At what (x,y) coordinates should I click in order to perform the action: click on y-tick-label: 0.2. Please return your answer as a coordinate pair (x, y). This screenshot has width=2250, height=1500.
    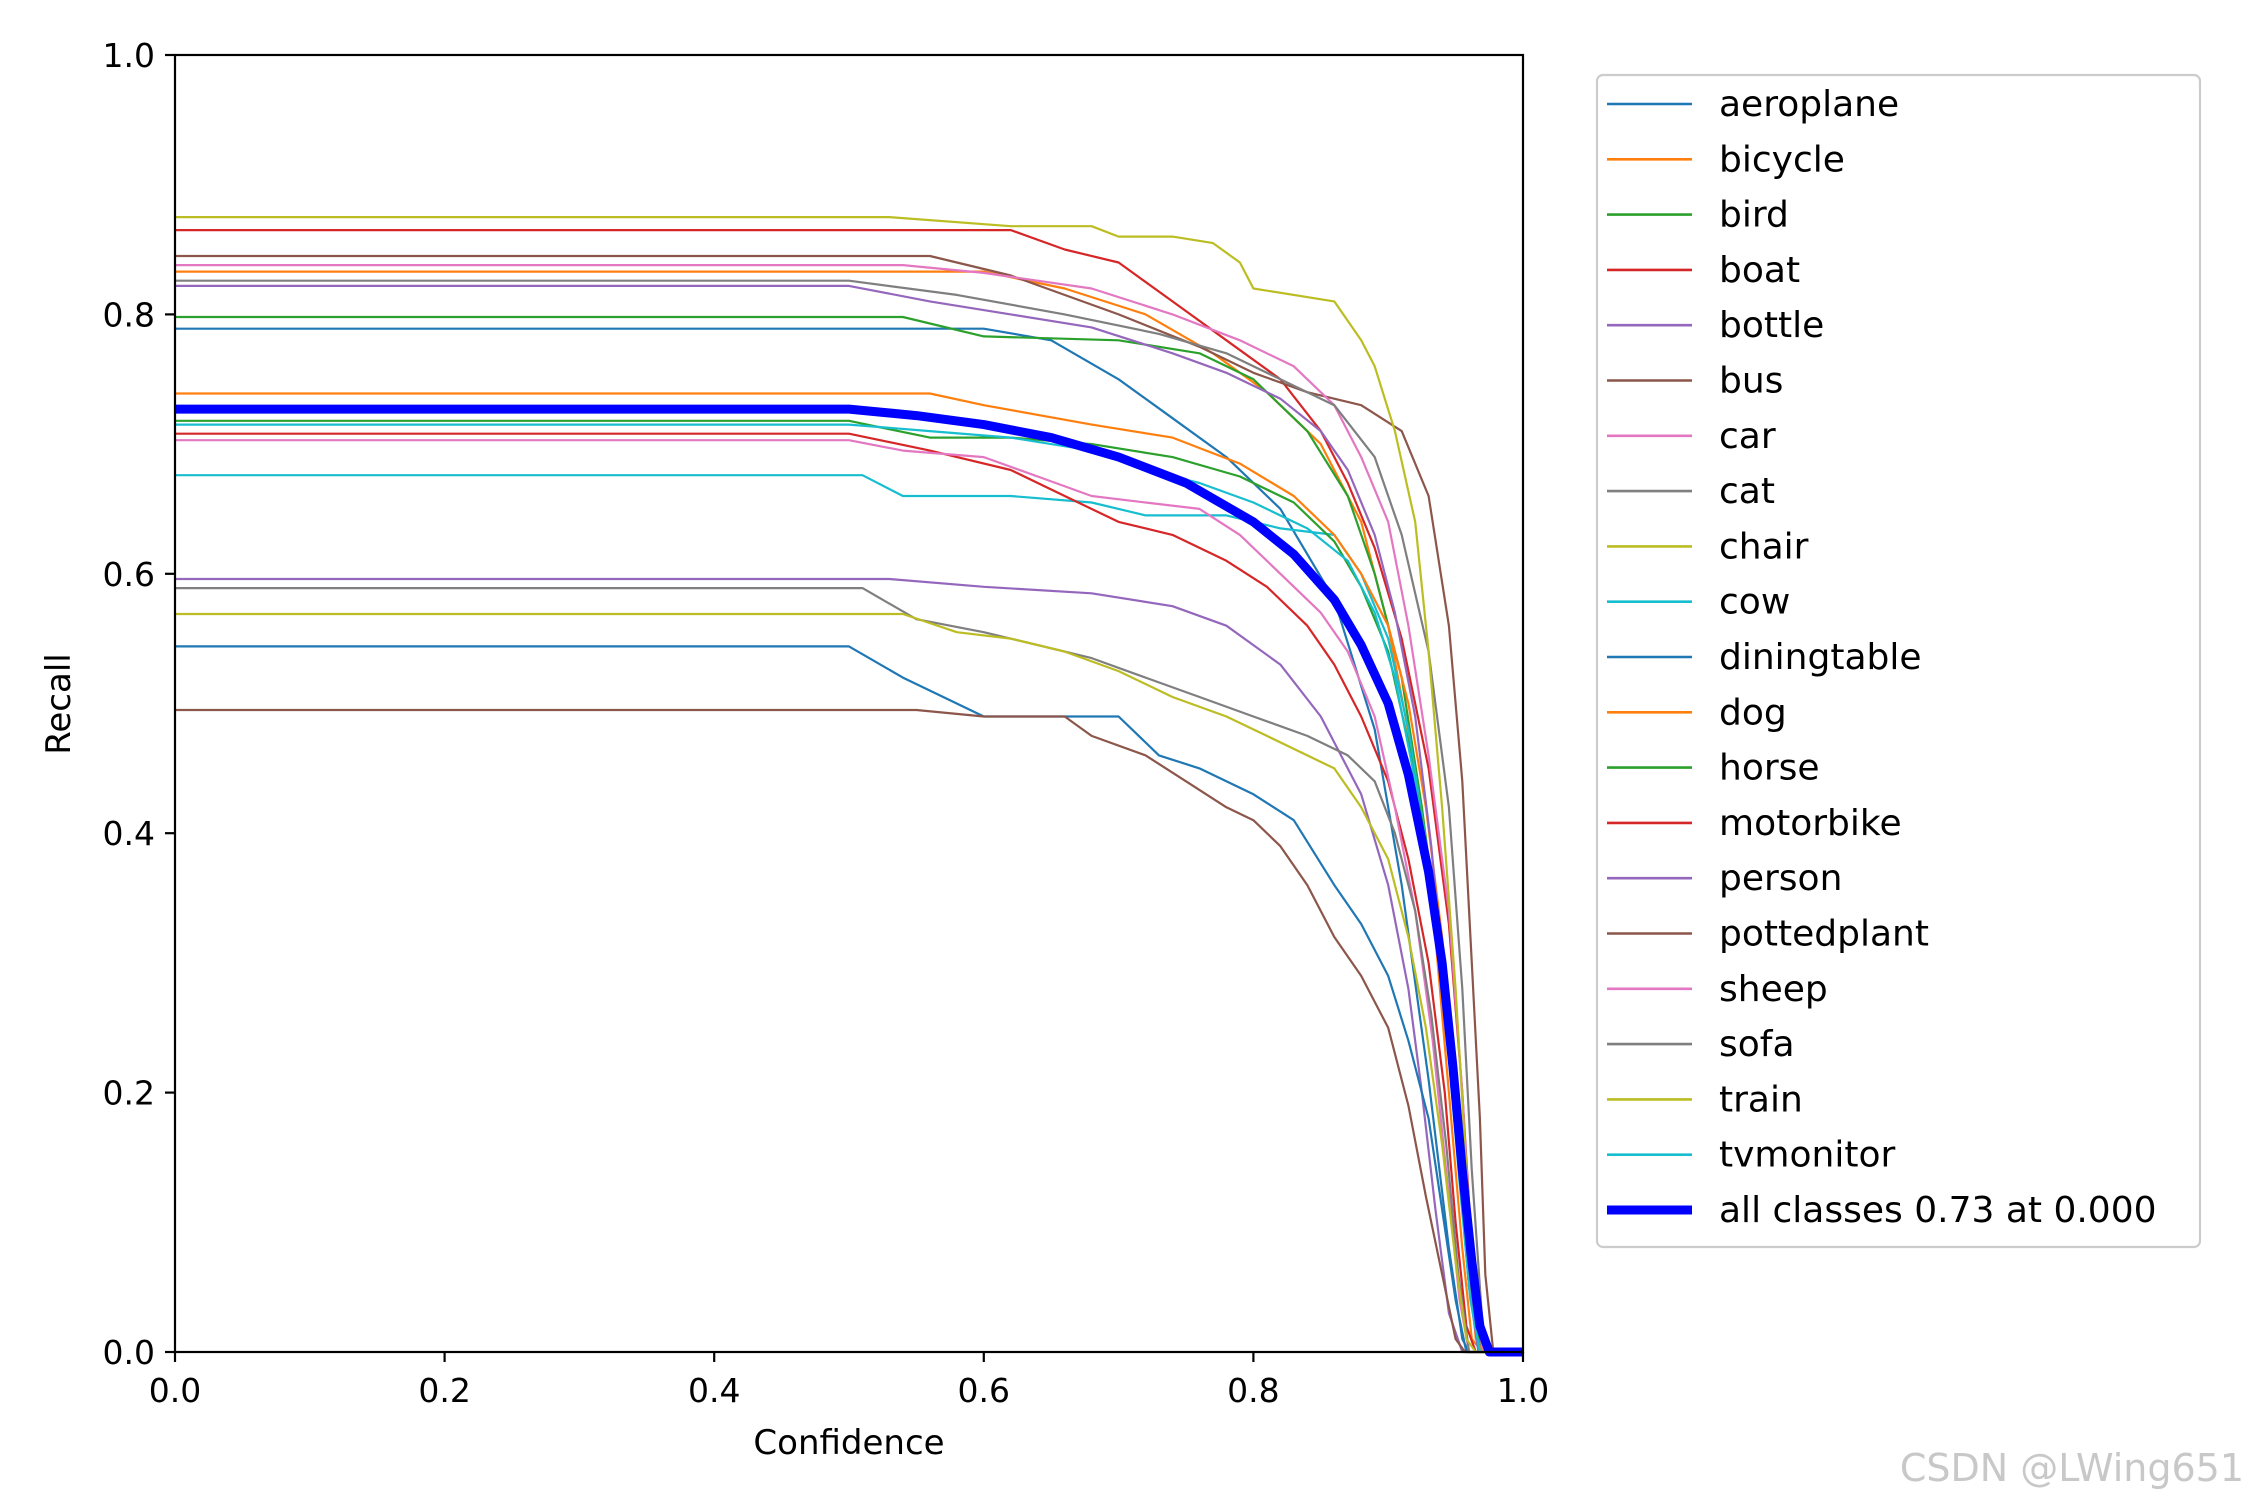
    Looking at the image, I should click on (129, 1093).